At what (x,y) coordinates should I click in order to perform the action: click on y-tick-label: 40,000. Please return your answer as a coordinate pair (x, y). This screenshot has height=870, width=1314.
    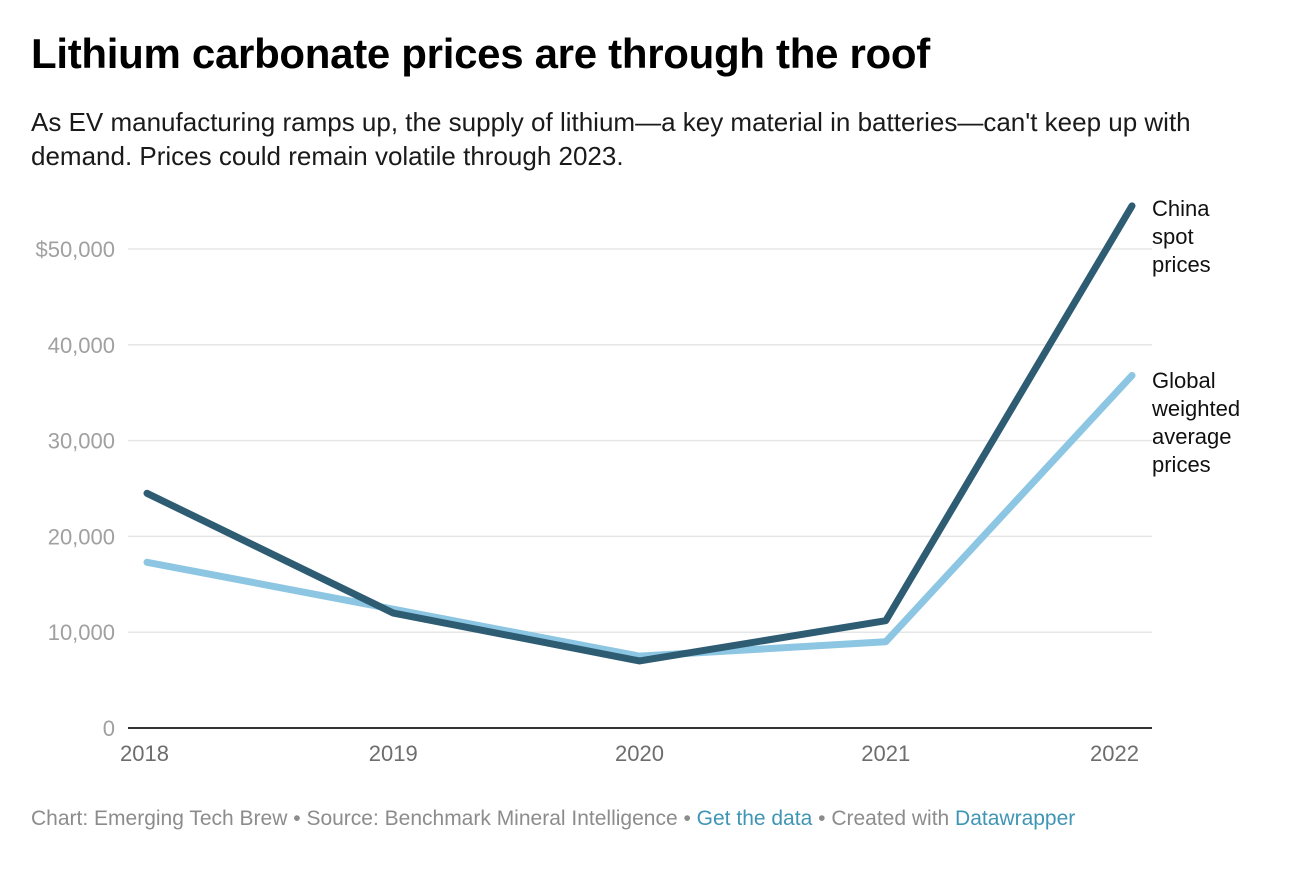
    Looking at the image, I should click on (81, 345).